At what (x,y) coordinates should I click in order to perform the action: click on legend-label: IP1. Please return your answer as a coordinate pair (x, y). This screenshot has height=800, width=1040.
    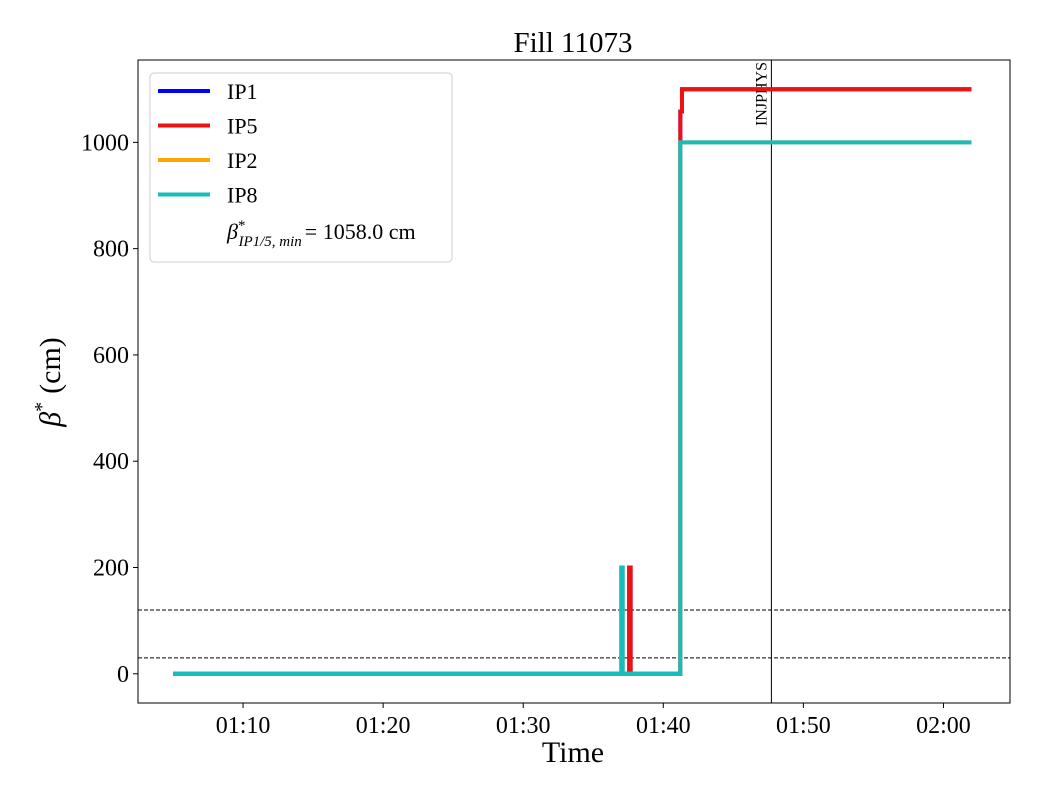
    Looking at the image, I should click on (242, 91).